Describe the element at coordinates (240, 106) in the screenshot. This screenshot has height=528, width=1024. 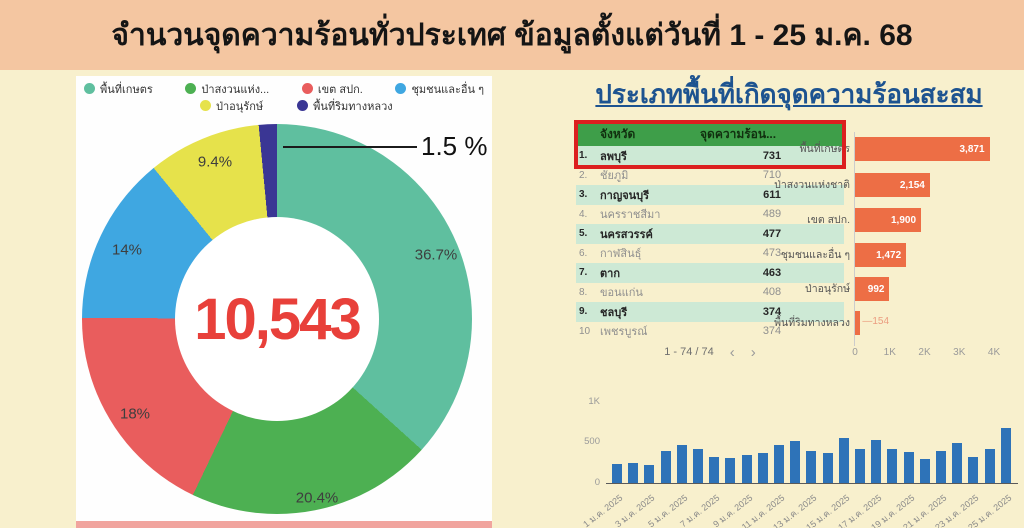
I see `legend-label: ป่าอนุรักษ์` at that location.